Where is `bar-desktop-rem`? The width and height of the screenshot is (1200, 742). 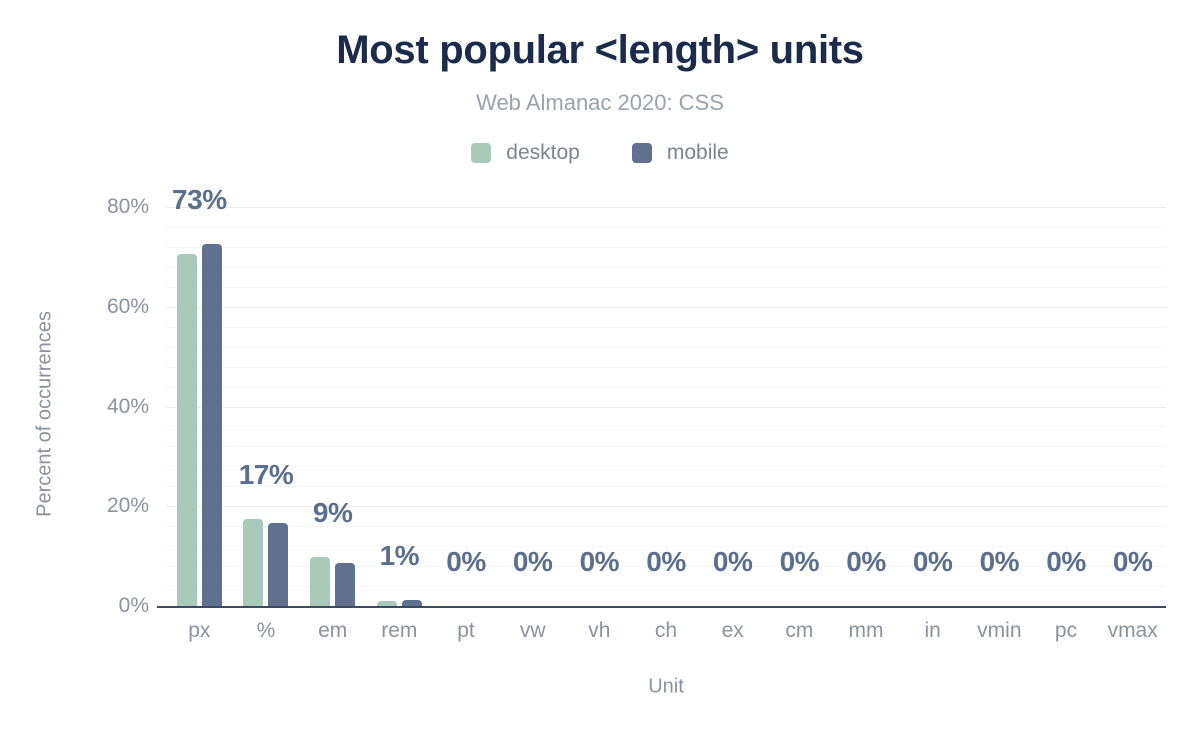
bar-desktop-rem is located at coordinates (386, 603).